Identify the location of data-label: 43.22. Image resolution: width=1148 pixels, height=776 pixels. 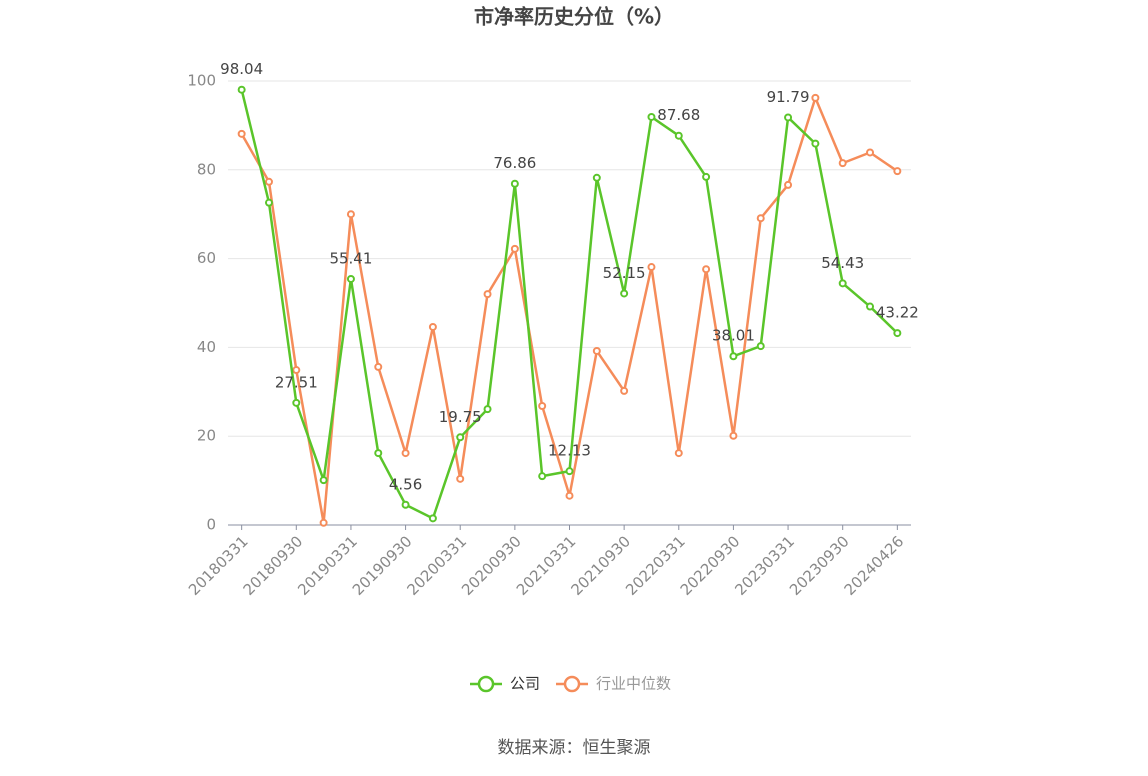
(897, 313).